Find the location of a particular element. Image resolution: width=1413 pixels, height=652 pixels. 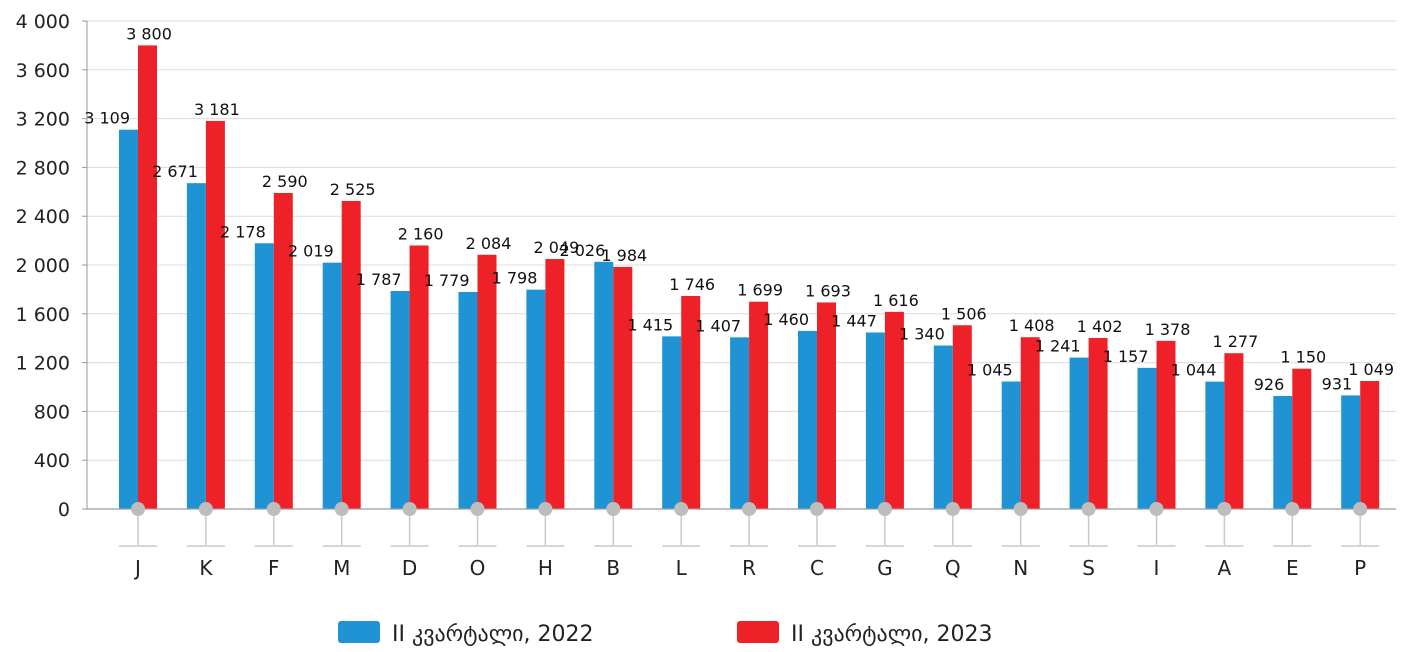

y-tick-label: 1 200 is located at coordinates (43, 364).